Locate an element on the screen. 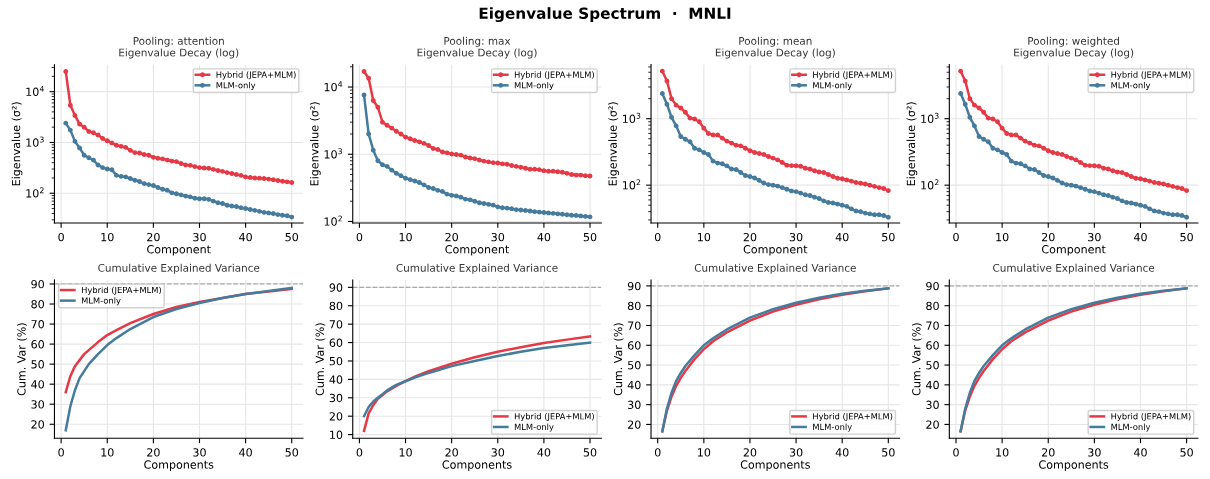 Image resolution: width=1210 pixels, height=479 pixels. chart-subtitle: Eigenvalue Decay (log) is located at coordinates (1074, 53).